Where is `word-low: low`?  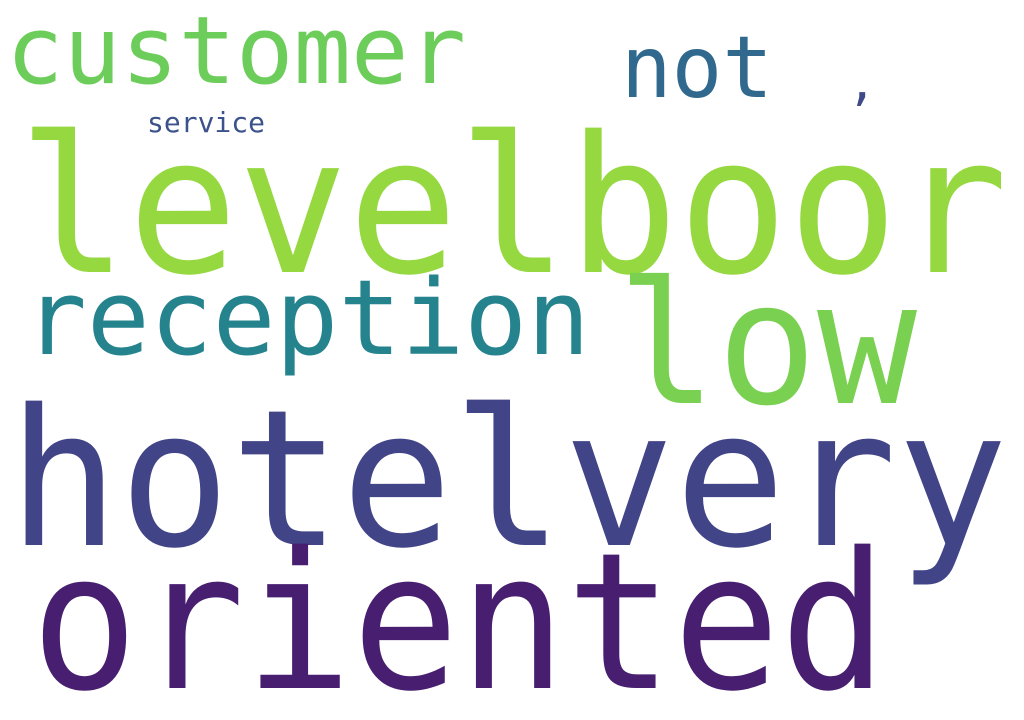 word-low: low is located at coordinates (767, 345).